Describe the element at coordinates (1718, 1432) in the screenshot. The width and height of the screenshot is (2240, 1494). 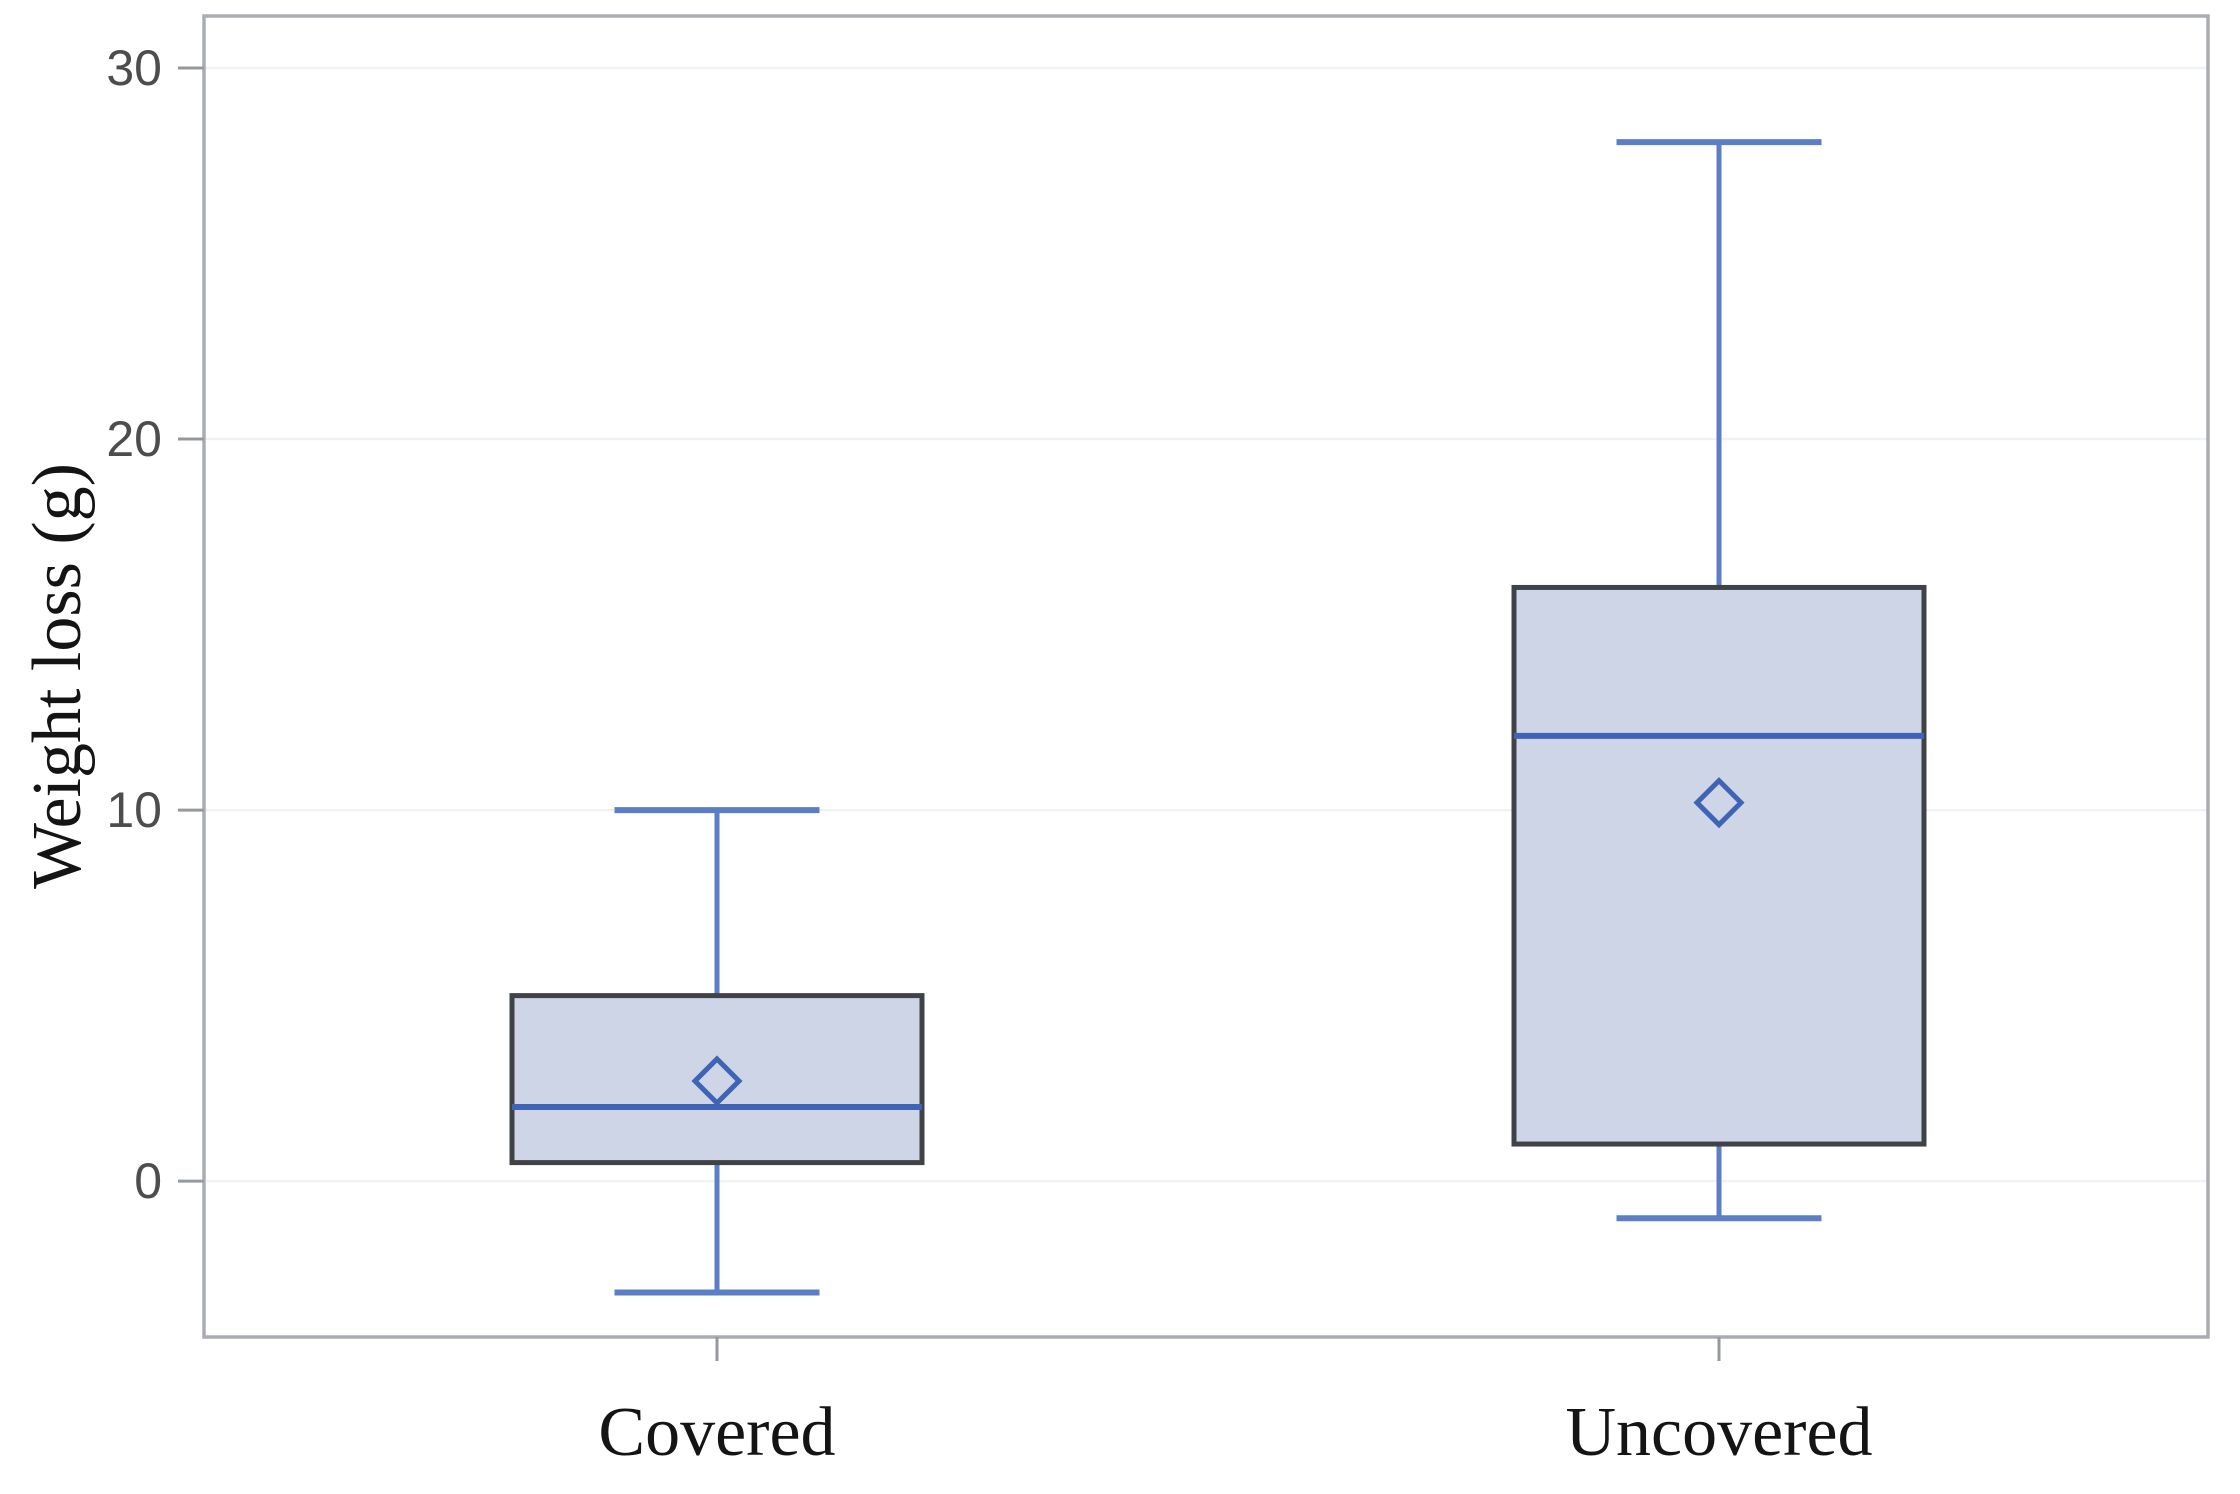
I see `x-category-label-uncovered: Uncovered` at that location.